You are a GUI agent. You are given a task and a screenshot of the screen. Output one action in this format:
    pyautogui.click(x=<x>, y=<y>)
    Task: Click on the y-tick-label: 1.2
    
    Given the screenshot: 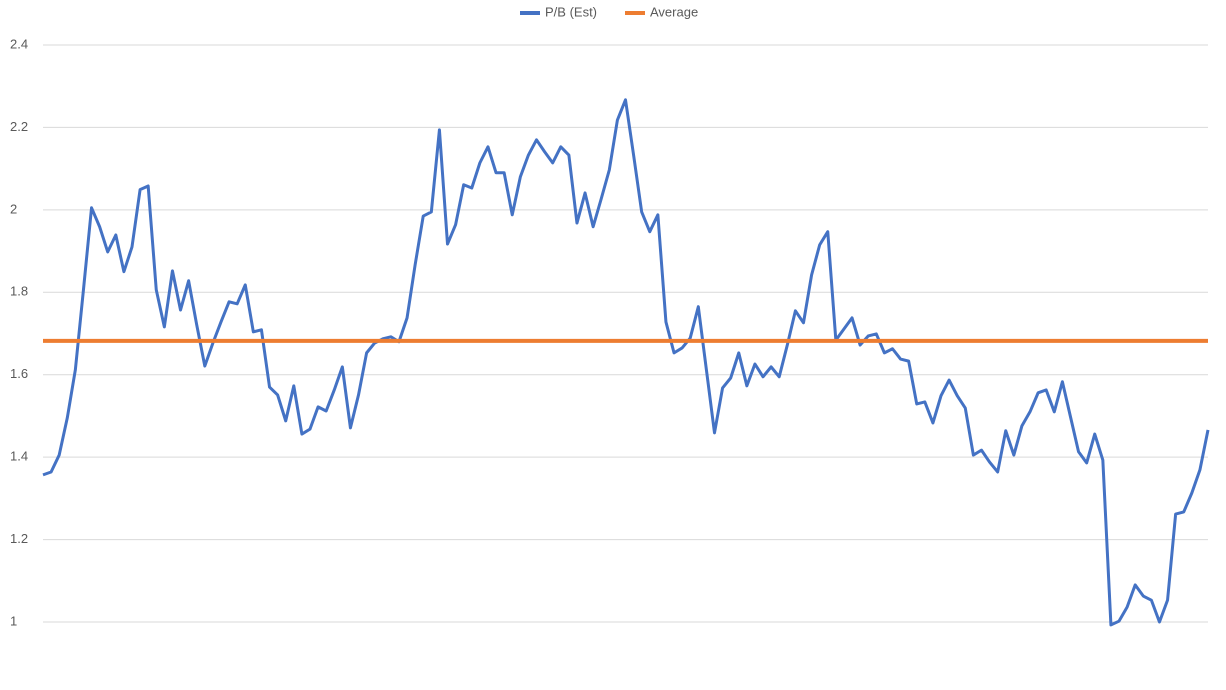 What is the action you would take?
    pyautogui.click(x=19, y=538)
    